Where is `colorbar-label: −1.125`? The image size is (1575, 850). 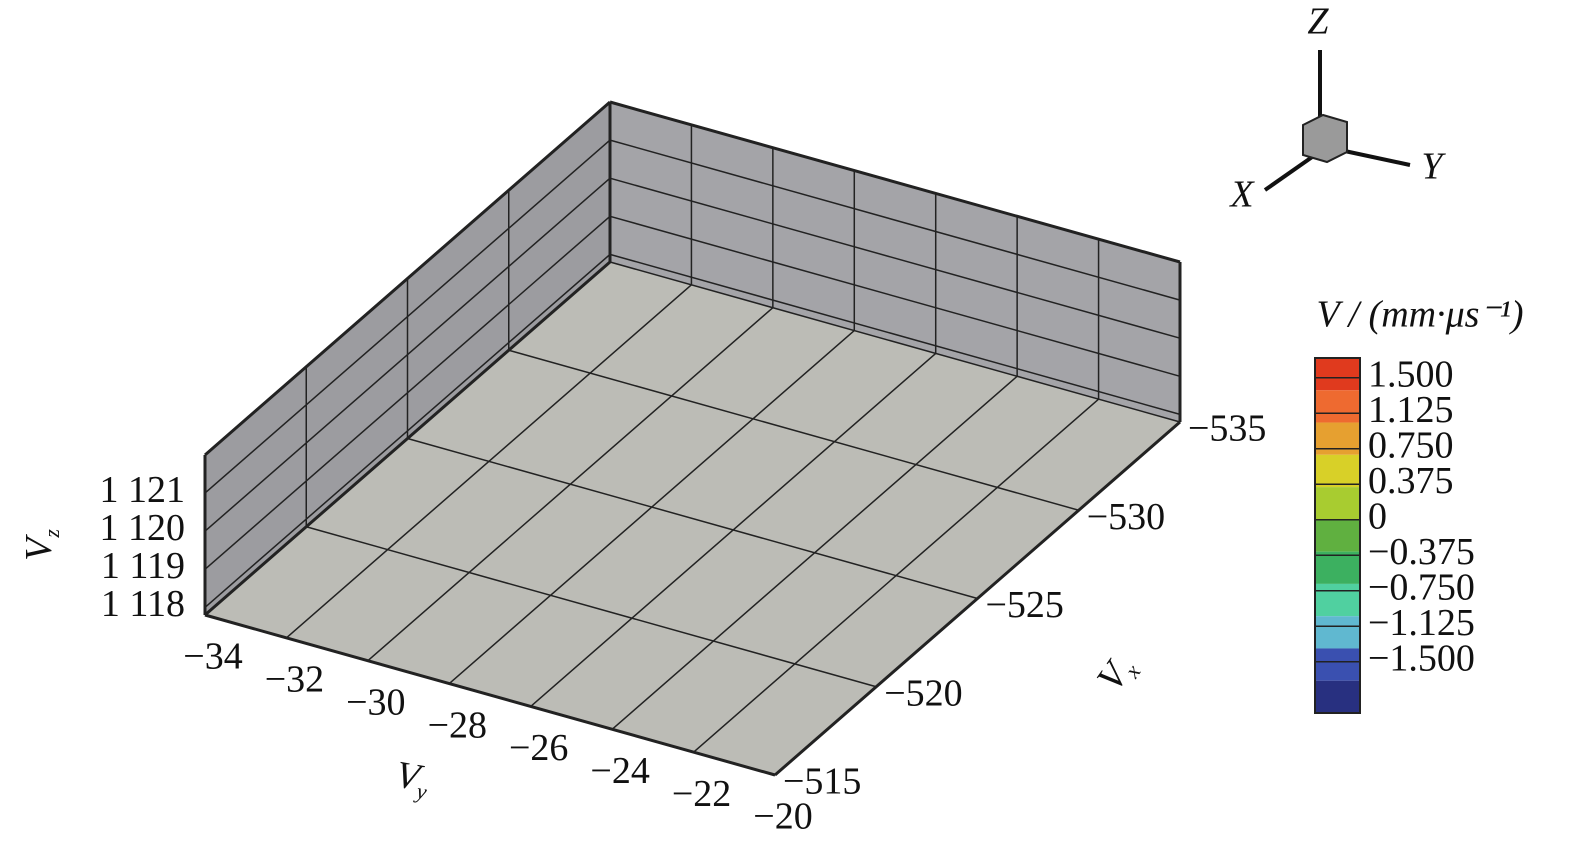
colorbar-label: −1.125 is located at coordinates (1421, 623).